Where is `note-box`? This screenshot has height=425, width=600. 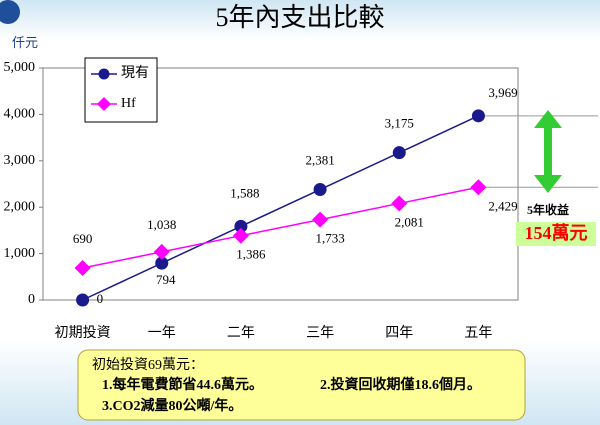 note-box is located at coordinates (301, 385).